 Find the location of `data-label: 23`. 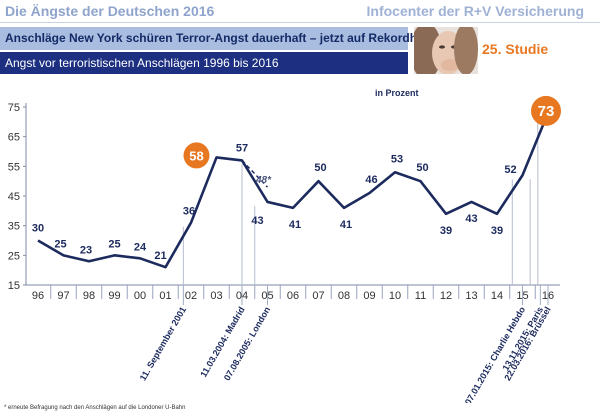

data-label: 23 is located at coordinates (86, 250).